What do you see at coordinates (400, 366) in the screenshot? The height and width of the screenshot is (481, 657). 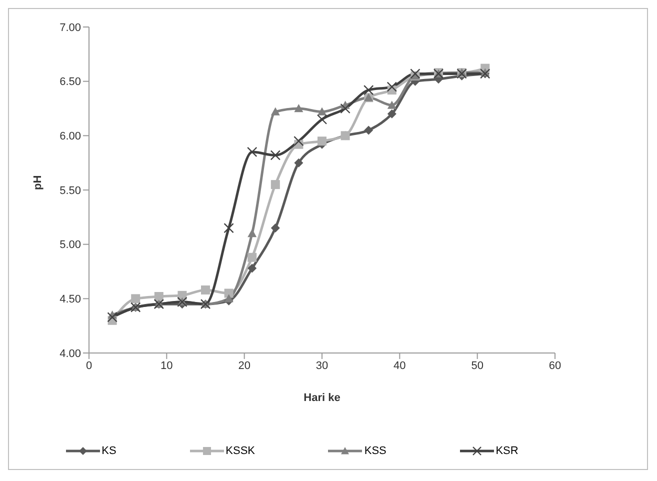 I see `x-tick-label: 40` at bounding box center [400, 366].